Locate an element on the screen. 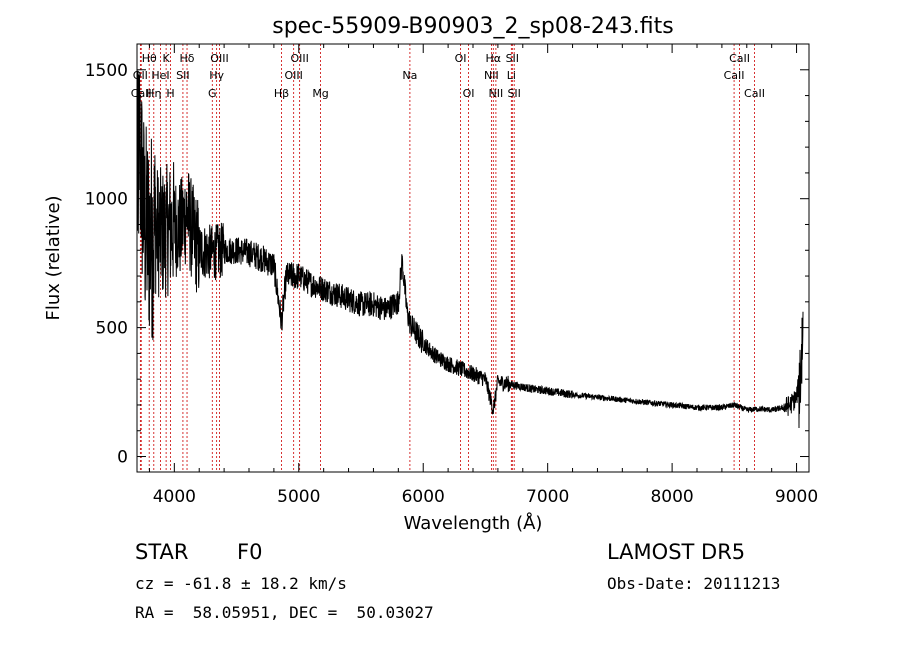 This screenshot has height=649, width=900. y-tick-label: 0 is located at coordinates (122, 458).